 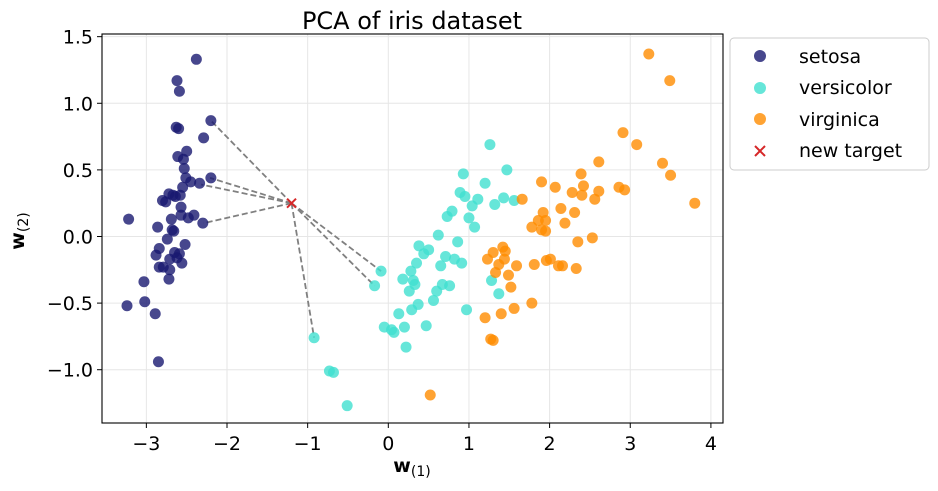 I want to click on legend-box, so click(x=829, y=104).